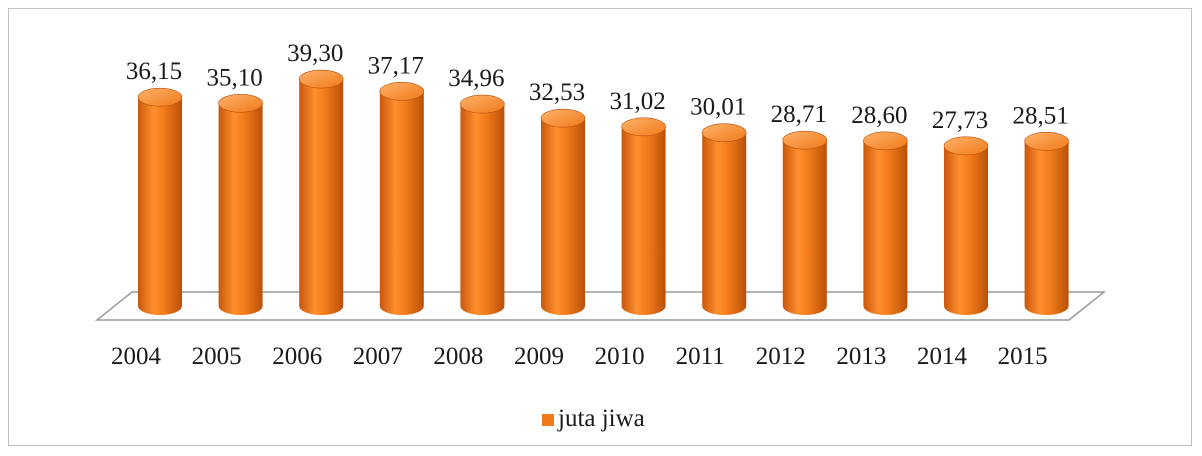  Describe the element at coordinates (476, 78) in the screenshot. I see `value-label-2008: 34,96` at that location.